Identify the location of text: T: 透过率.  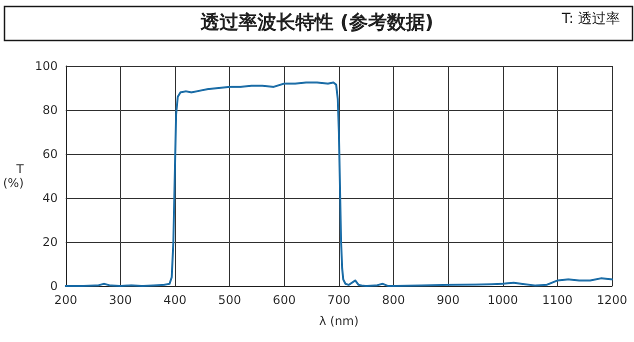
(590, 19).